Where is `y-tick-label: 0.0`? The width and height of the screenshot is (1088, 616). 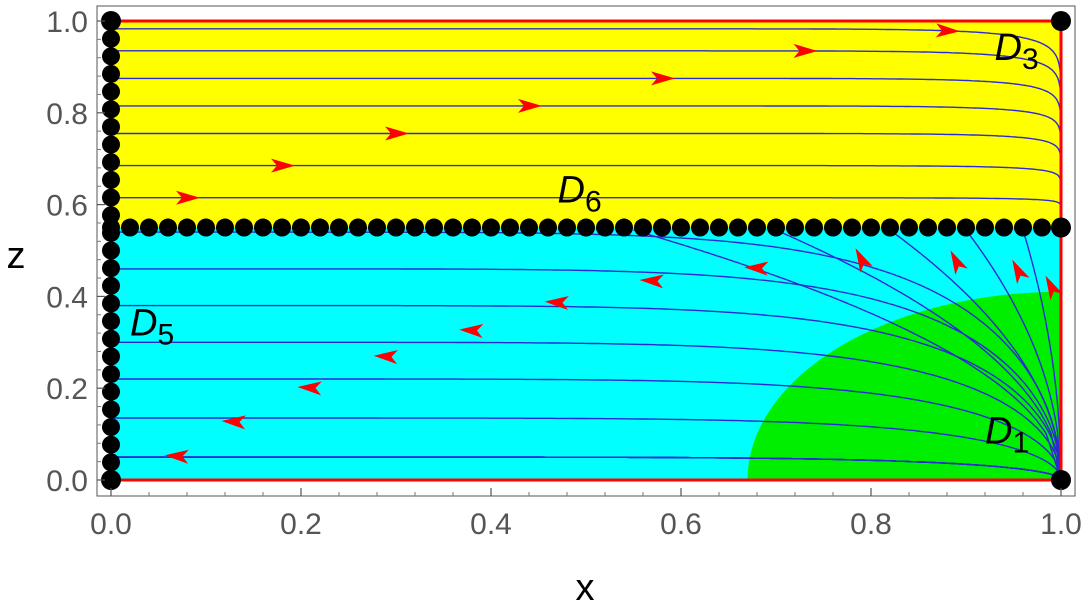
y-tick-label: 0.0 is located at coordinates (67, 481).